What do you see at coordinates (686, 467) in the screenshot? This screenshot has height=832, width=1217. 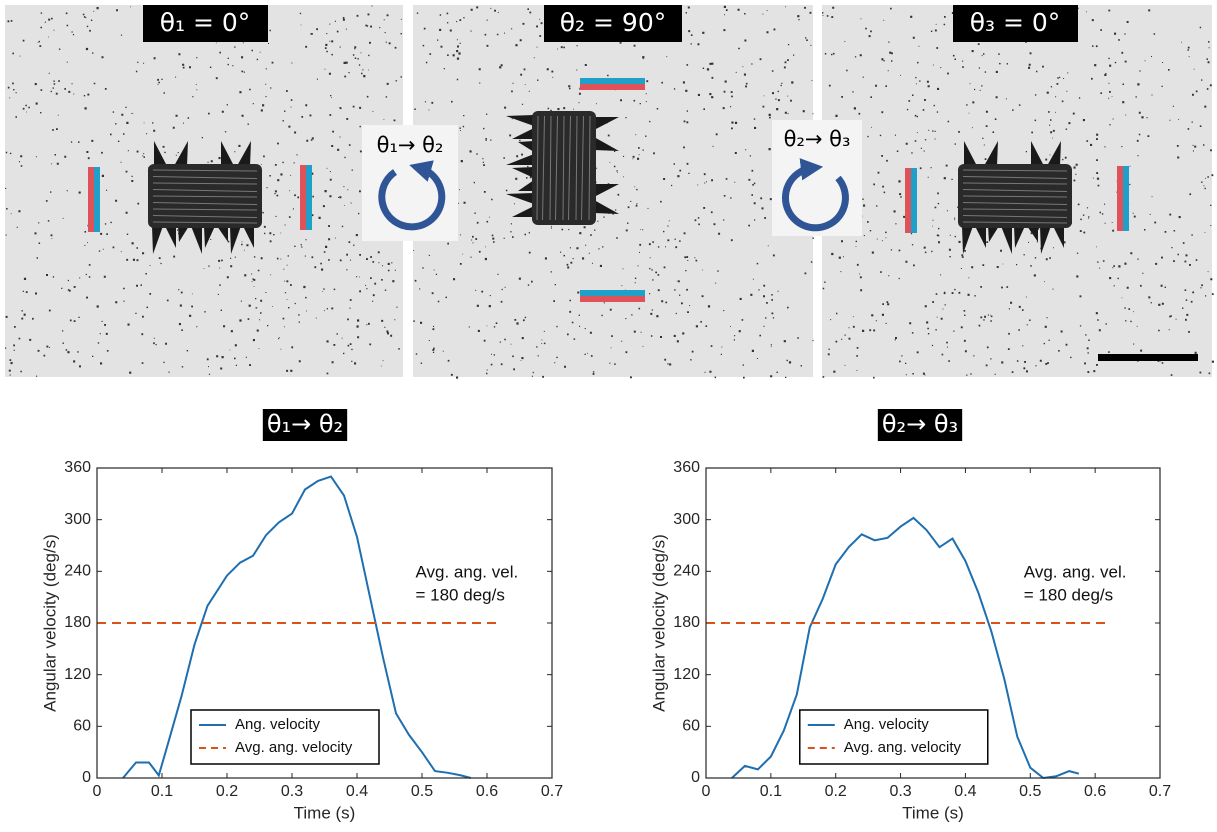 I see `y-tick-label: 360` at bounding box center [686, 467].